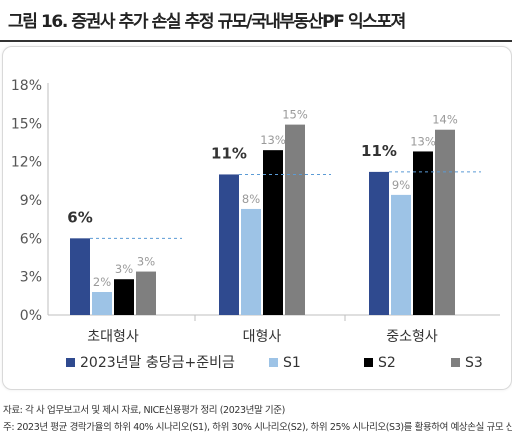 The width and height of the screenshot is (512, 440). I want to click on data-label: 15%, so click(295, 115).